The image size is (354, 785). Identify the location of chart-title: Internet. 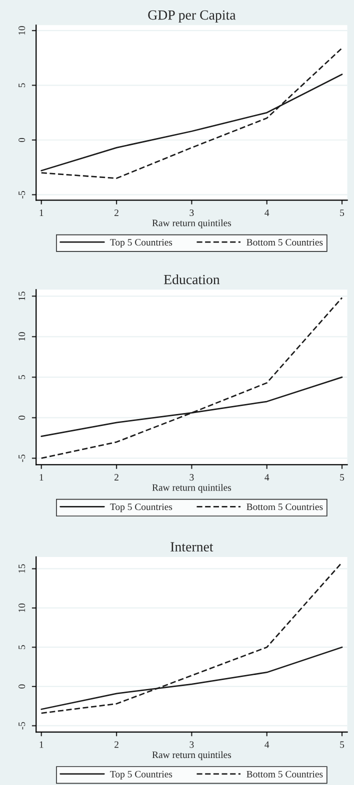
(192, 547).